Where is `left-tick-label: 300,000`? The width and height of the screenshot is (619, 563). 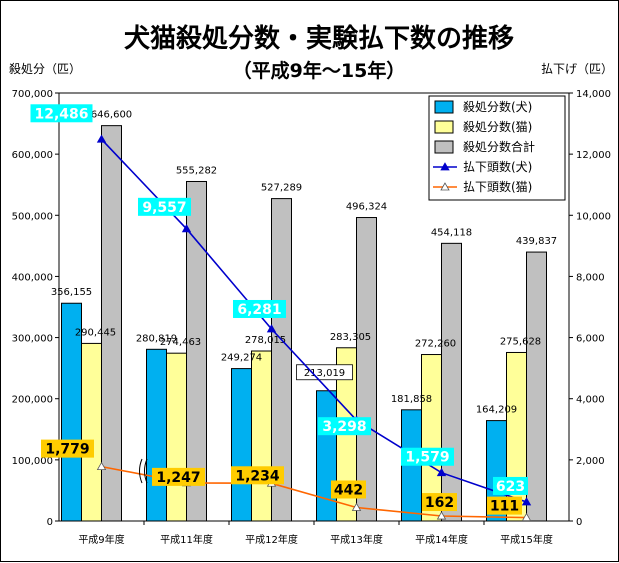
left-tick-label: 300,000 is located at coordinates (32, 339).